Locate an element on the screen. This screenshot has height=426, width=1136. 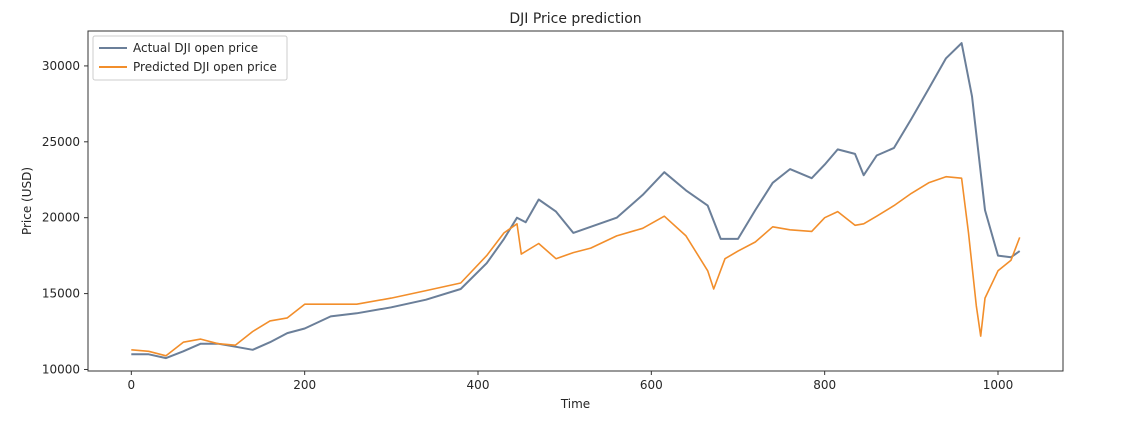
y-tick-label: 20000 is located at coordinates (61, 218).